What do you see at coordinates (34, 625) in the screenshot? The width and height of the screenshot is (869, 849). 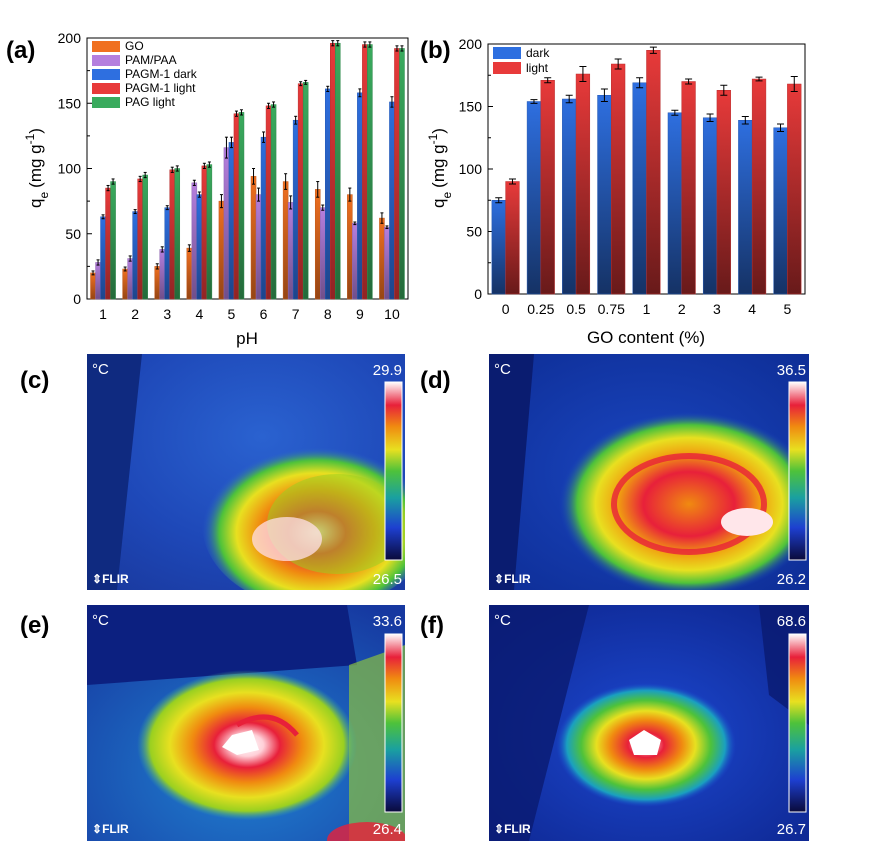 I see `panel-label-e: (e)` at bounding box center [34, 625].